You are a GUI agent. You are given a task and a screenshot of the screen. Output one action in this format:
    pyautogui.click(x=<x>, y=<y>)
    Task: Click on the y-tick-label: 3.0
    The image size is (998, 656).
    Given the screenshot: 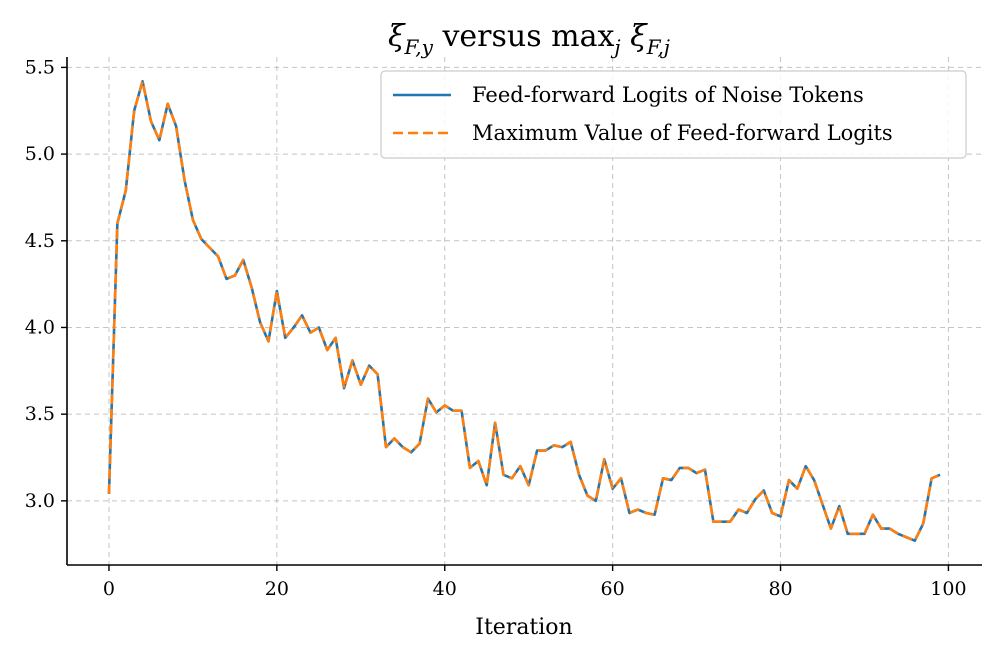 What is the action you would take?
    pyautogui.click(x=40, y=501)
    